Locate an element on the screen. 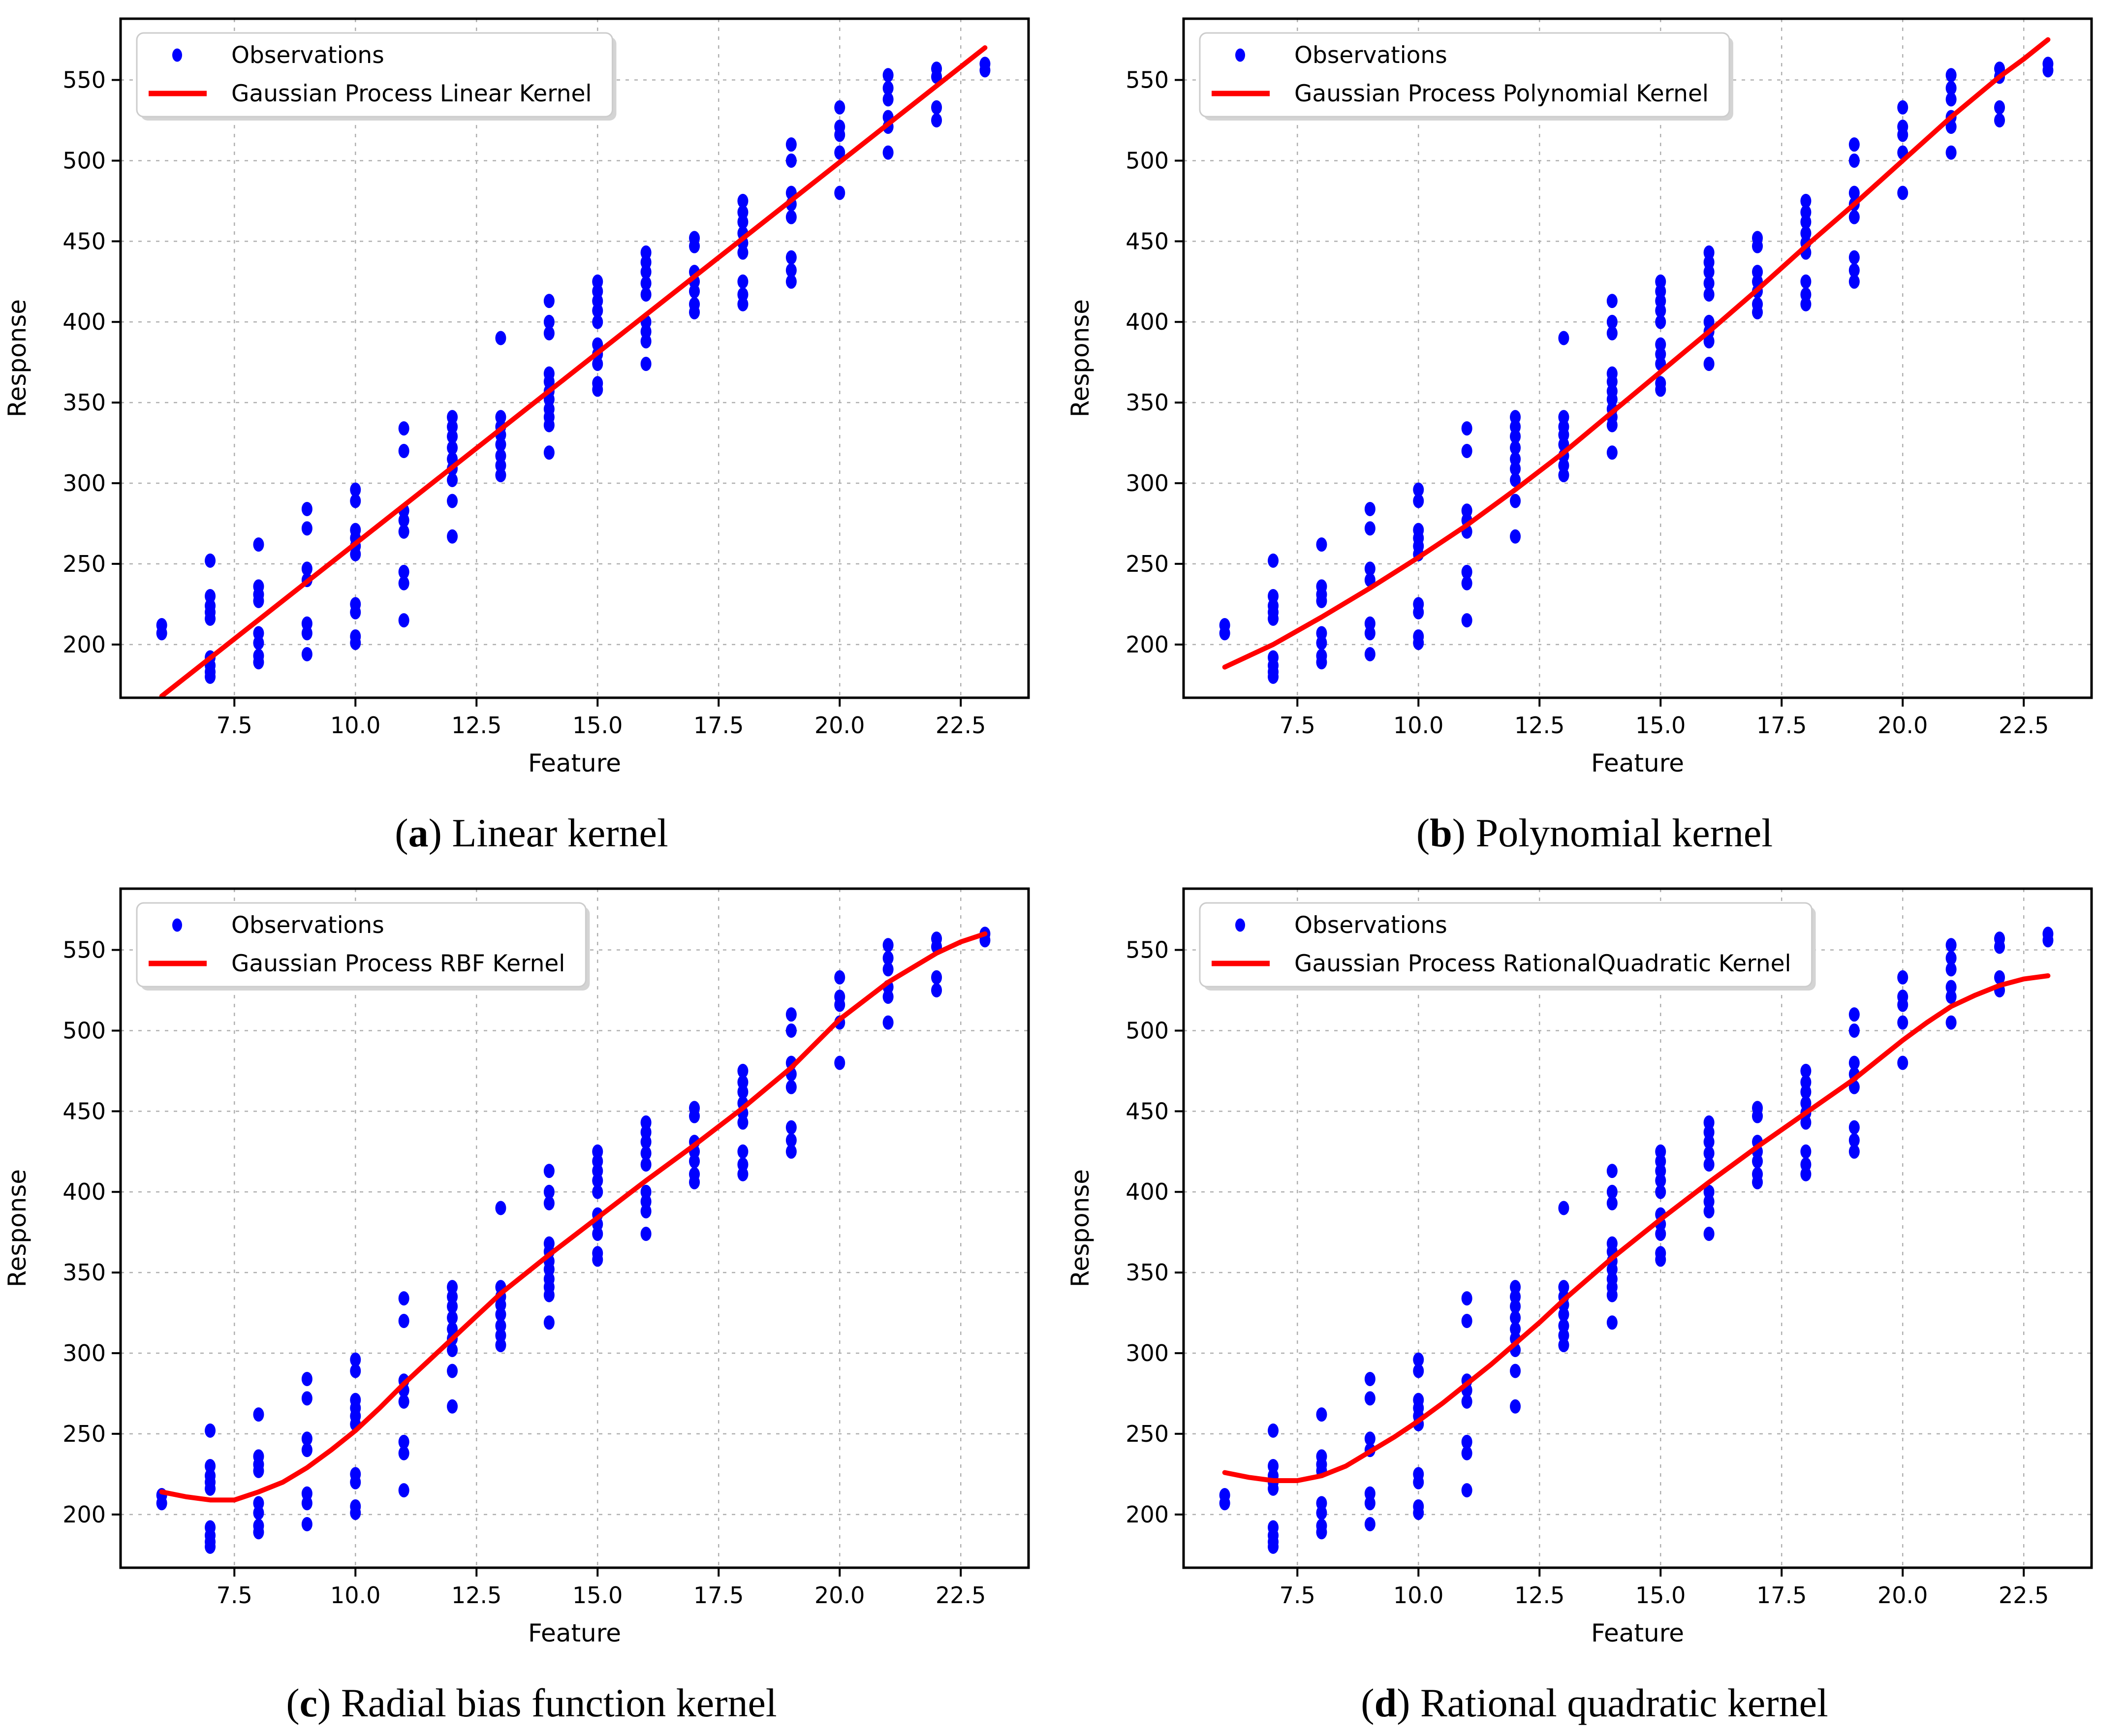 This screenshot has height=1736, width=2126. legend-label-observations: Observations is located at coordinates (1370, 925).